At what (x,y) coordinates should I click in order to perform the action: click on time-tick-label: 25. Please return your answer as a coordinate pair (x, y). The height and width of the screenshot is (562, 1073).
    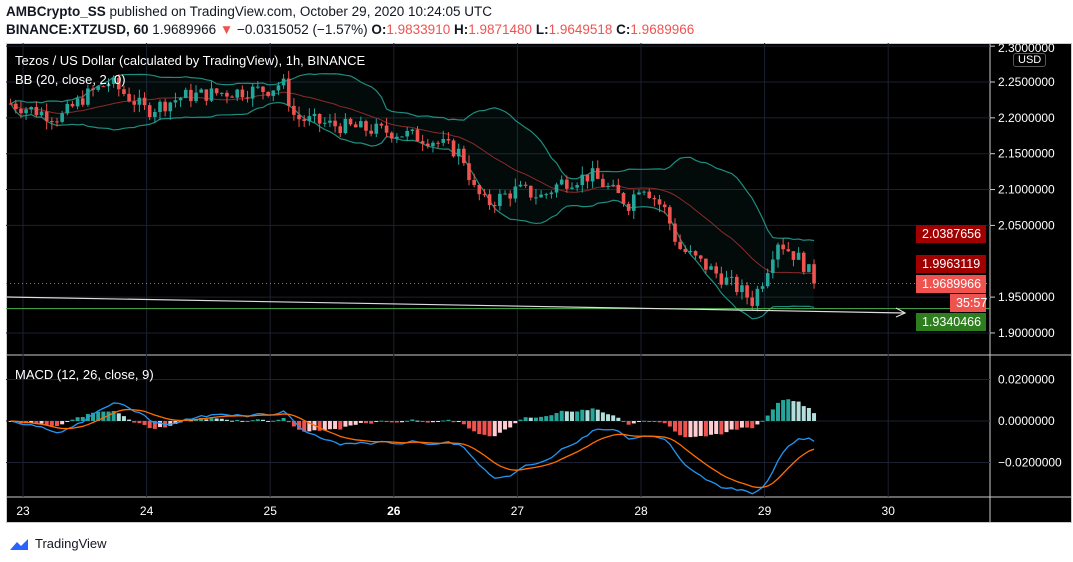
    Looking at the image, I should click on (271, 511).